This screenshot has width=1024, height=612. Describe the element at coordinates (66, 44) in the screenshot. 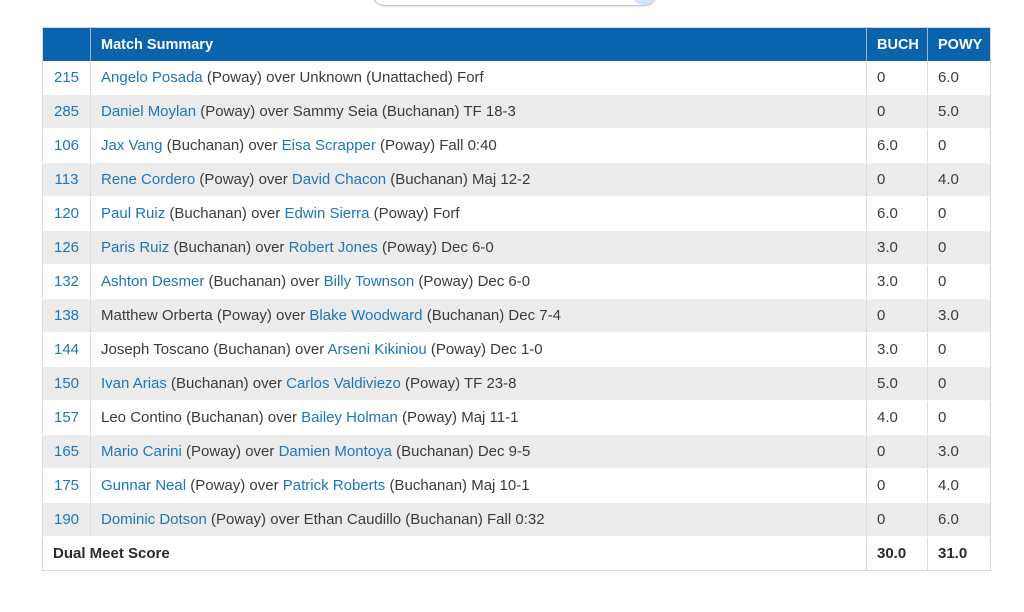

I see `header-match-number` at that location.